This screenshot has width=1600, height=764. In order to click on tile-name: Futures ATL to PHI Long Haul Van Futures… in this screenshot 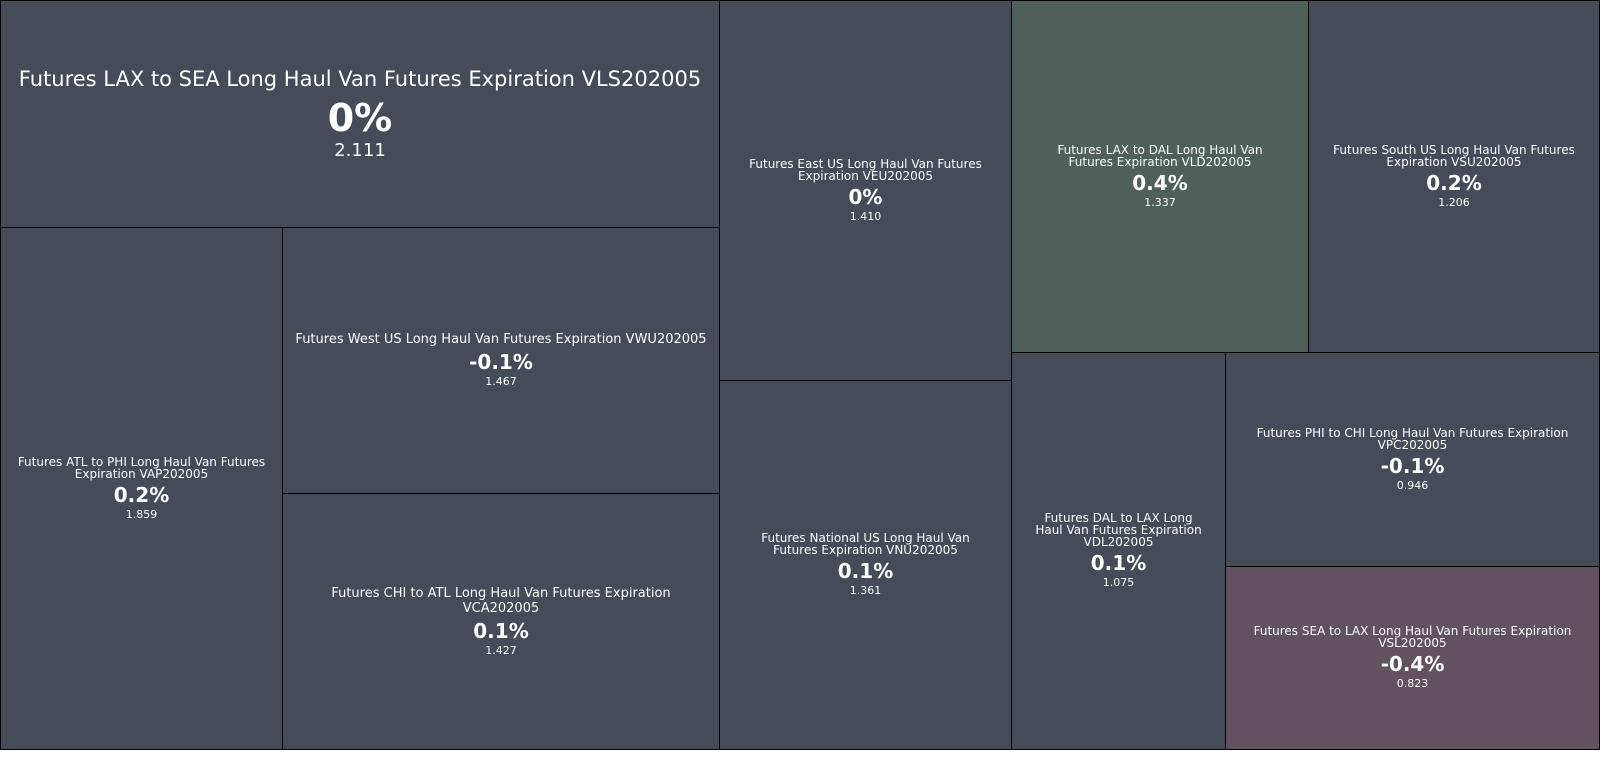, I will do `click(141, 467)`.